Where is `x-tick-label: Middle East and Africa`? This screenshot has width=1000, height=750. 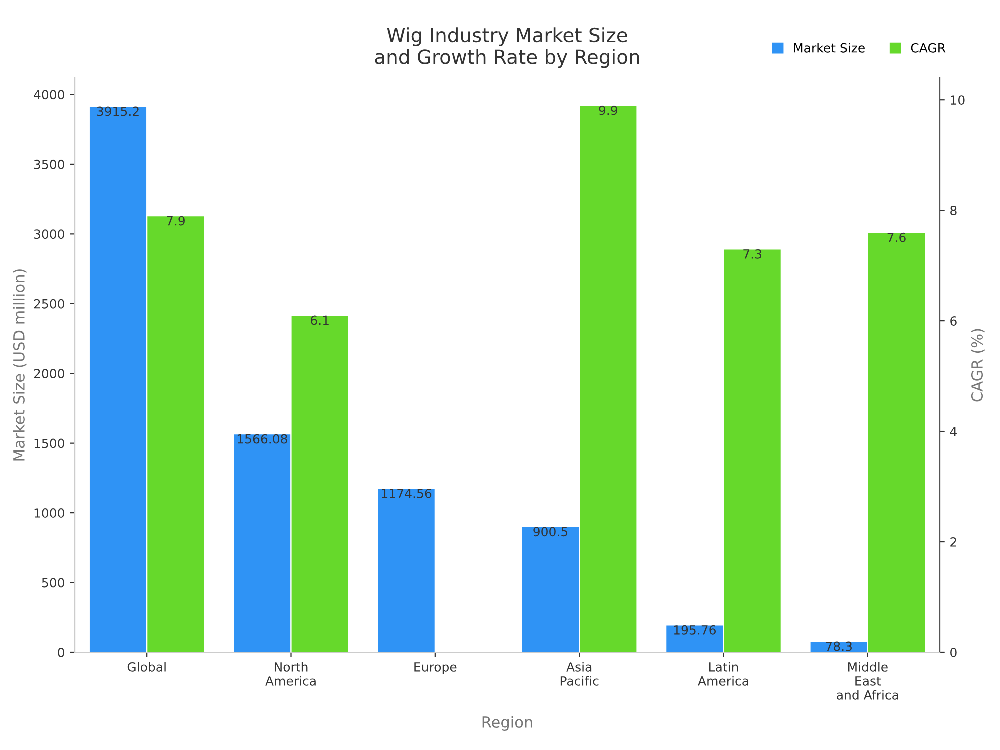
x-tick-label: Middle East and Africa is located at coordinates (867, 681).